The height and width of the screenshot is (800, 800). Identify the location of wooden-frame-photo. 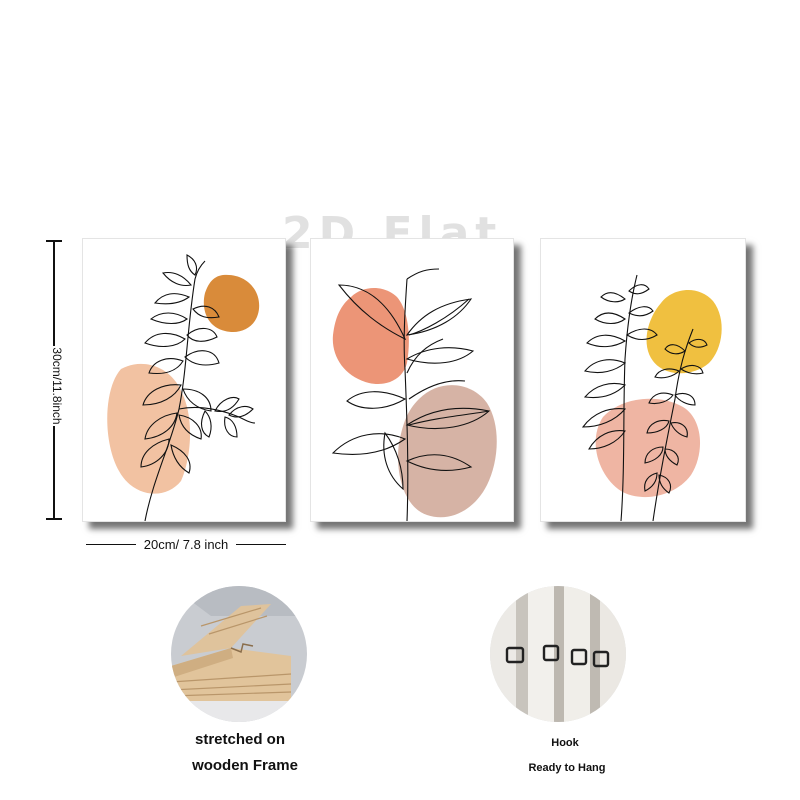
(239, 654).